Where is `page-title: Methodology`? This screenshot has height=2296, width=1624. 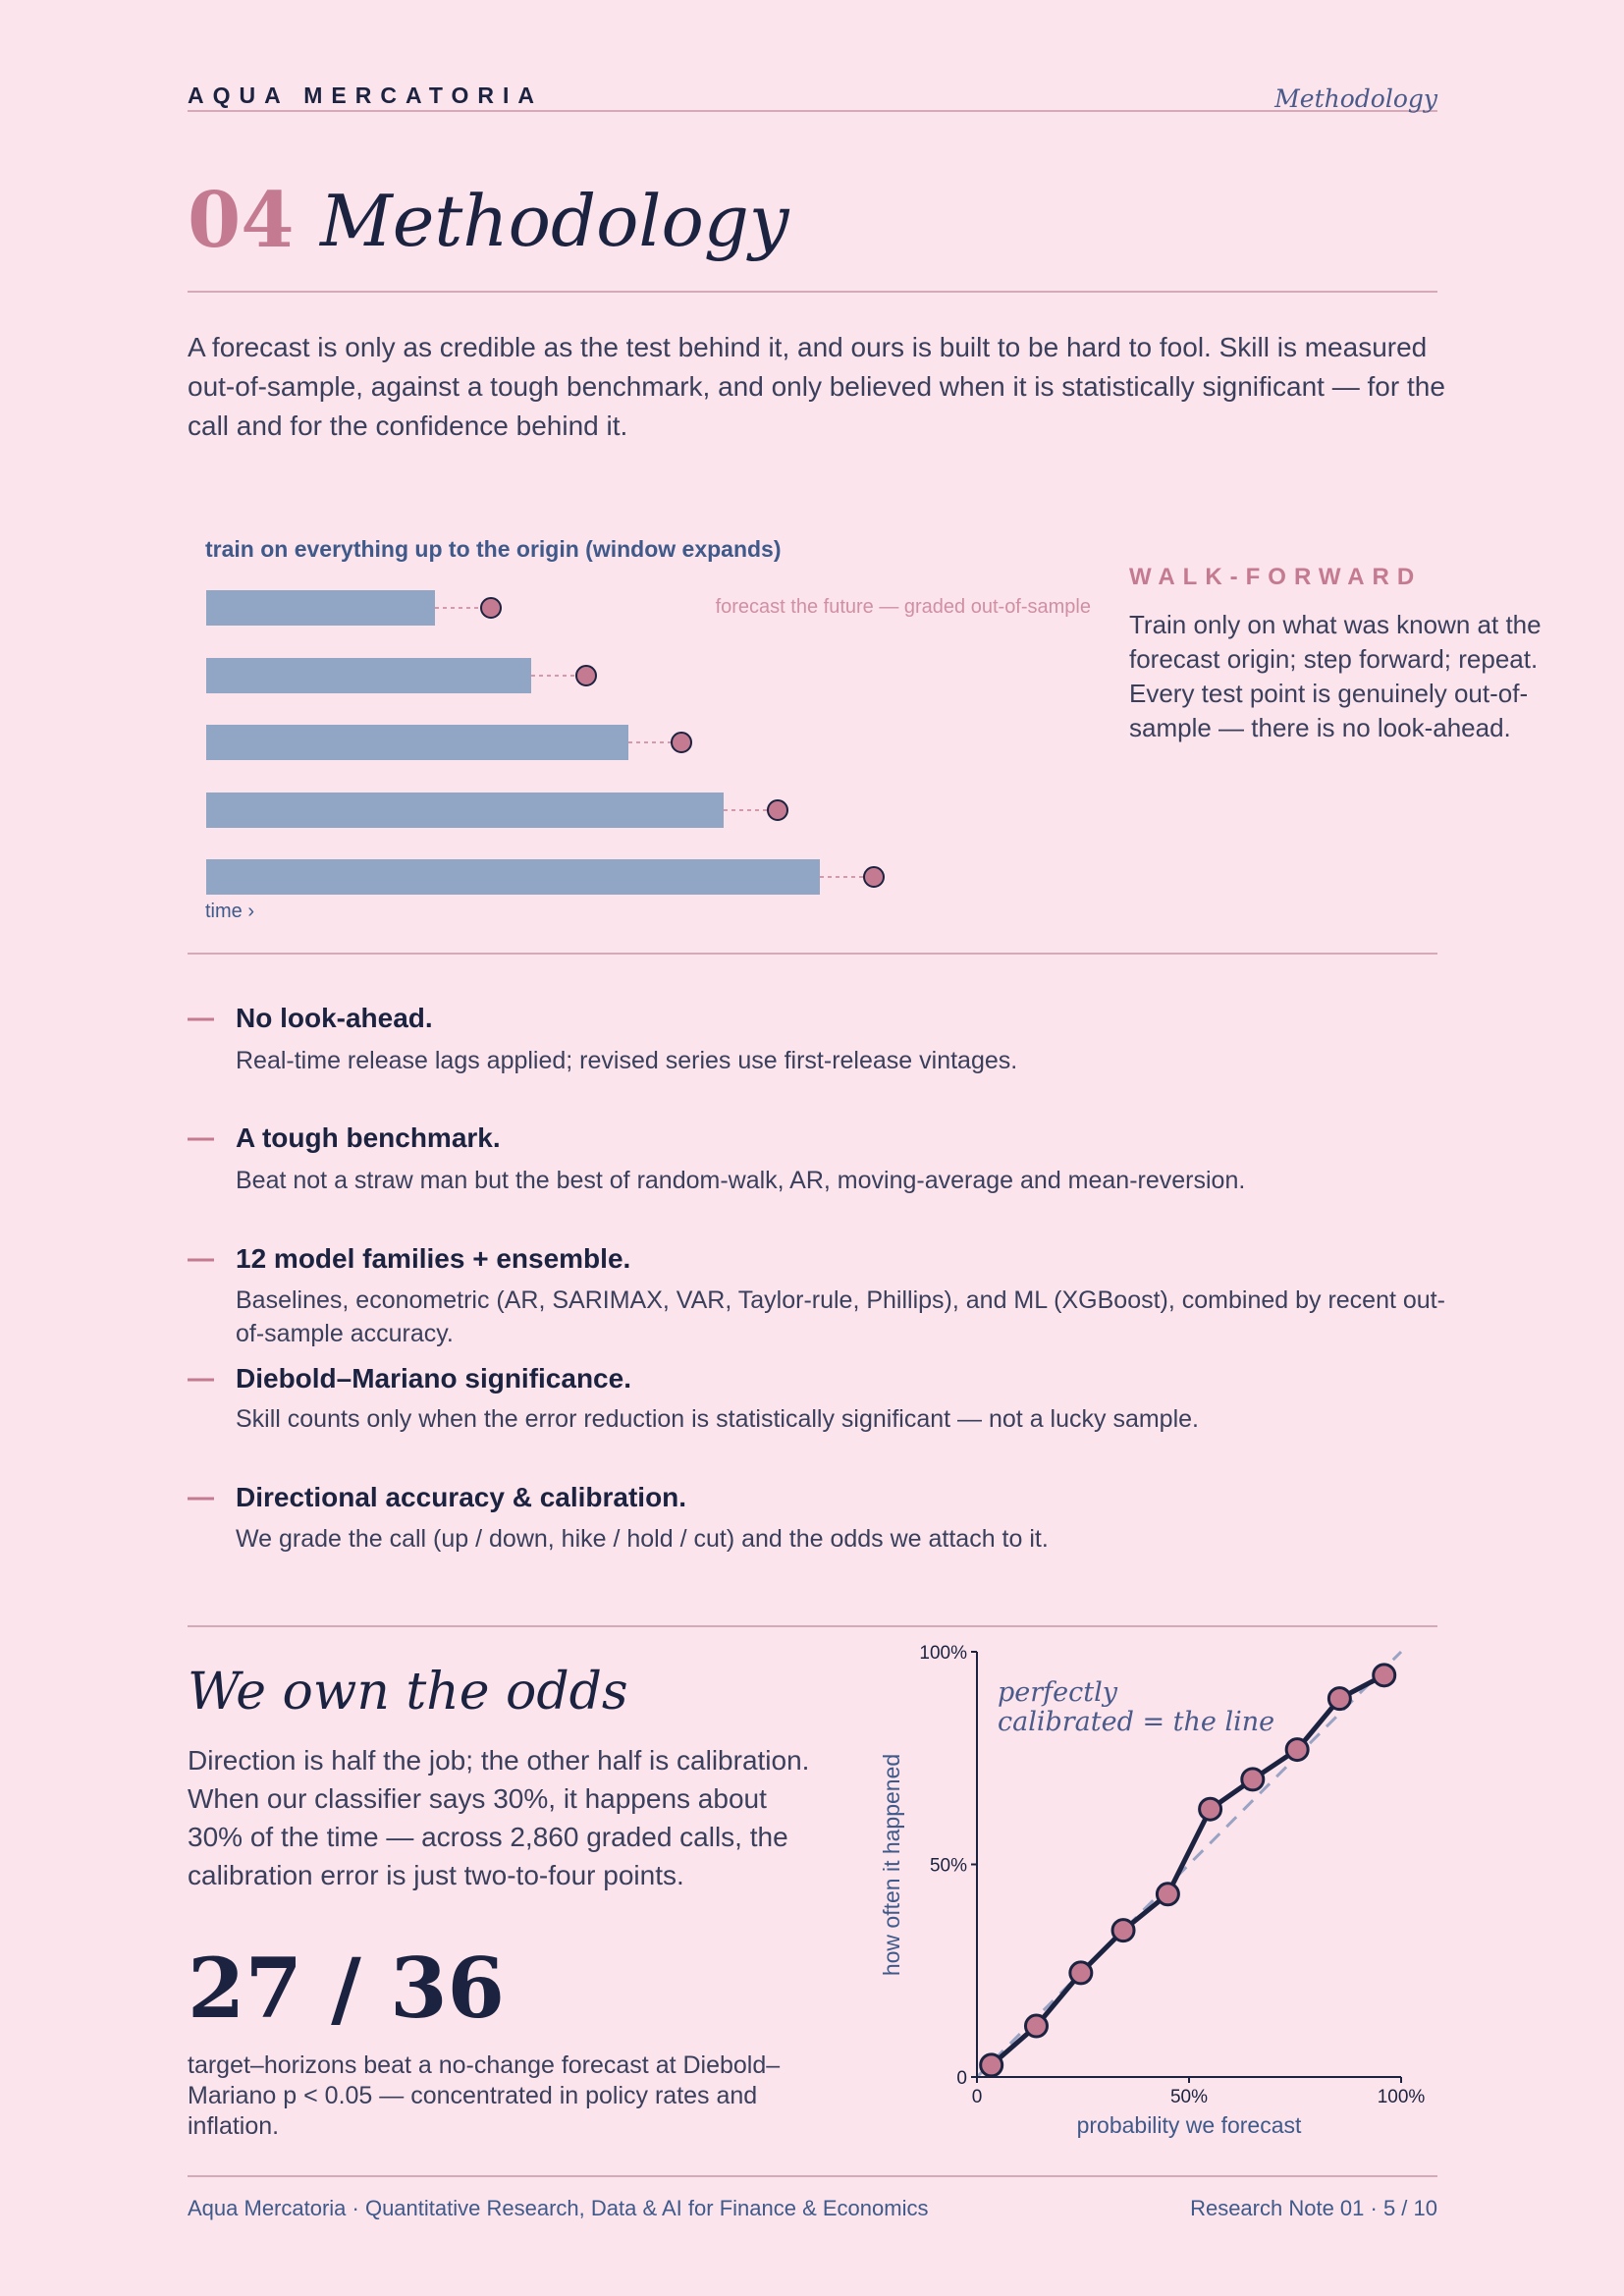 page-title: Methodology is located at coordinates (554, 221).